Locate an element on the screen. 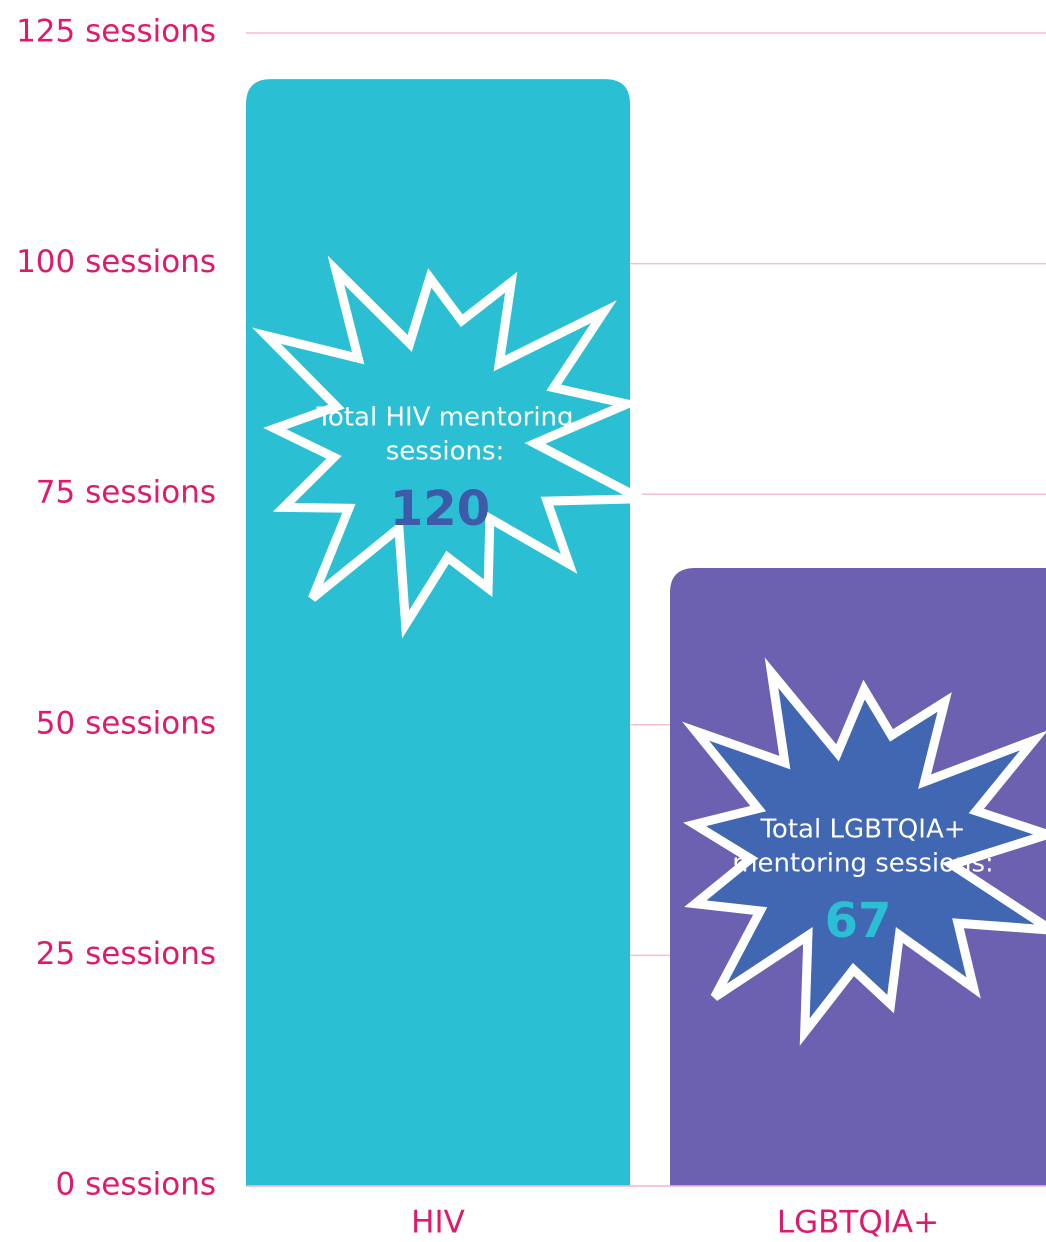 The height and width of the screenshot is (1242, 1046). y-tick-label: 25 sessions is located at coordinates (126, 954).